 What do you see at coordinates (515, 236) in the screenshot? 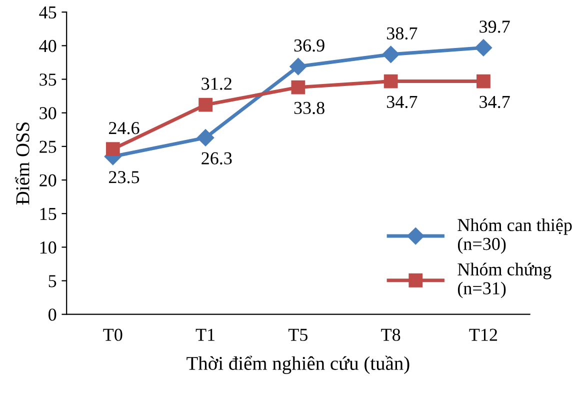
I see `legend-label: Nhóm can thiệp (n=30)` at bounding box center [515, 236].